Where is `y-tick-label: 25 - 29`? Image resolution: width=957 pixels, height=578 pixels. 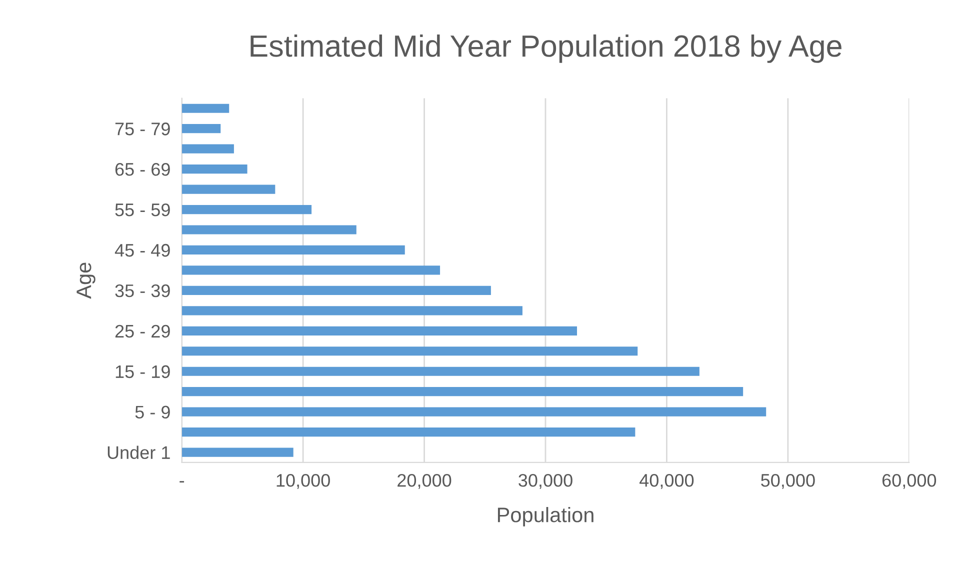 y-tick-label: 25 - 29 is located at coordinates (142, 331).